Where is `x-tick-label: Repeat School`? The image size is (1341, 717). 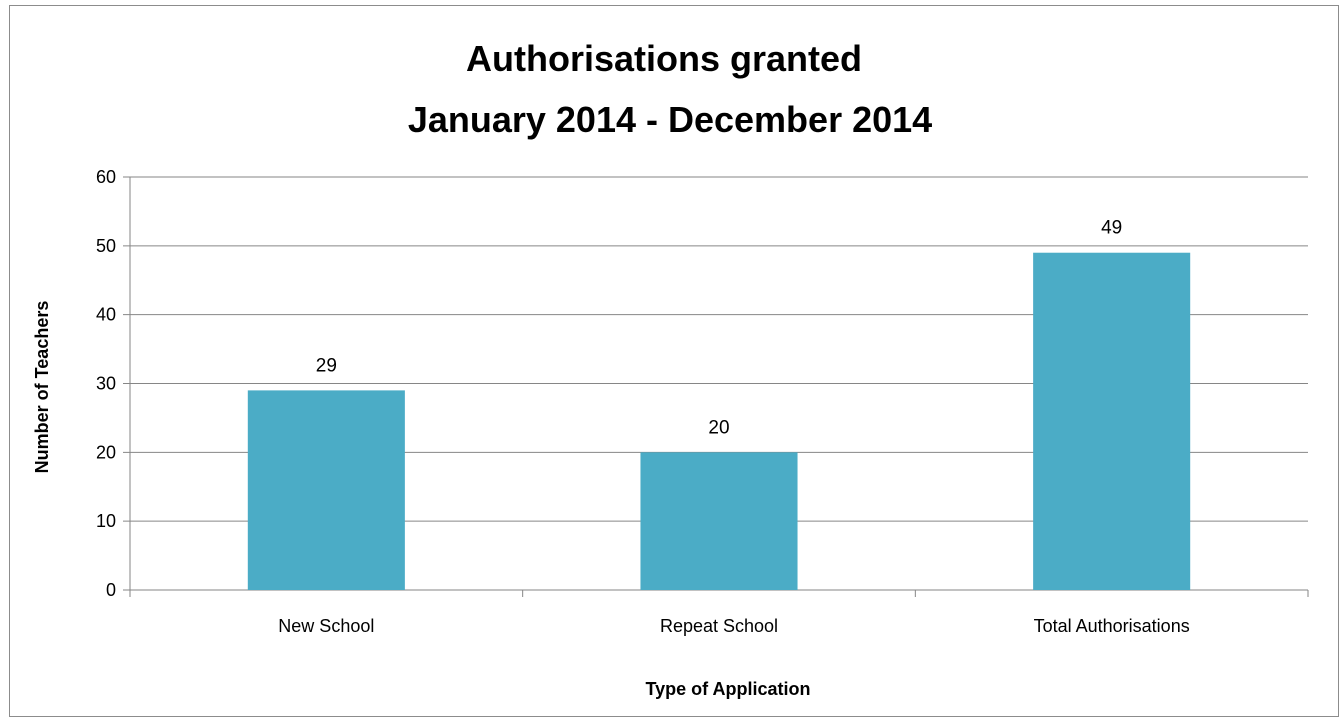
x-tick-label: Repeat School is located at coordinates (719, 626).